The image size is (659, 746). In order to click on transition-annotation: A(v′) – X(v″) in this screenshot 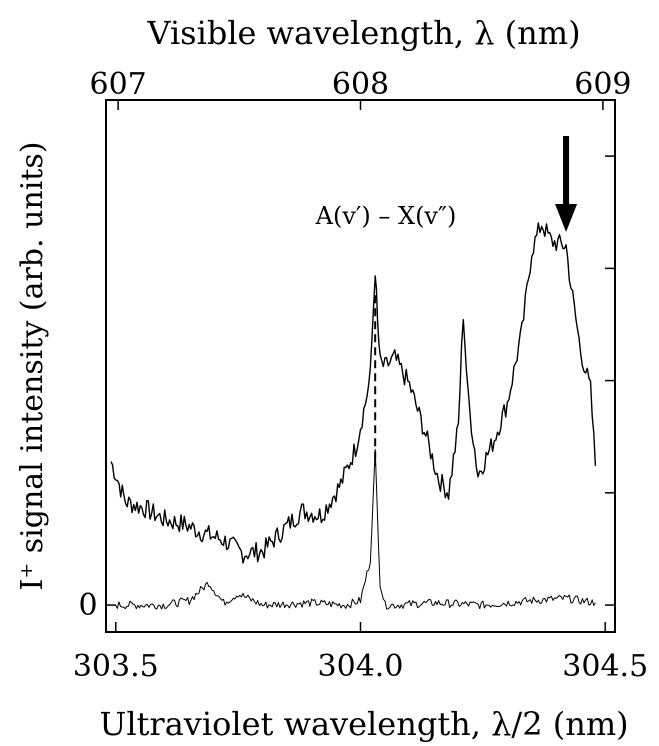, I will do `click(386, 216)`.